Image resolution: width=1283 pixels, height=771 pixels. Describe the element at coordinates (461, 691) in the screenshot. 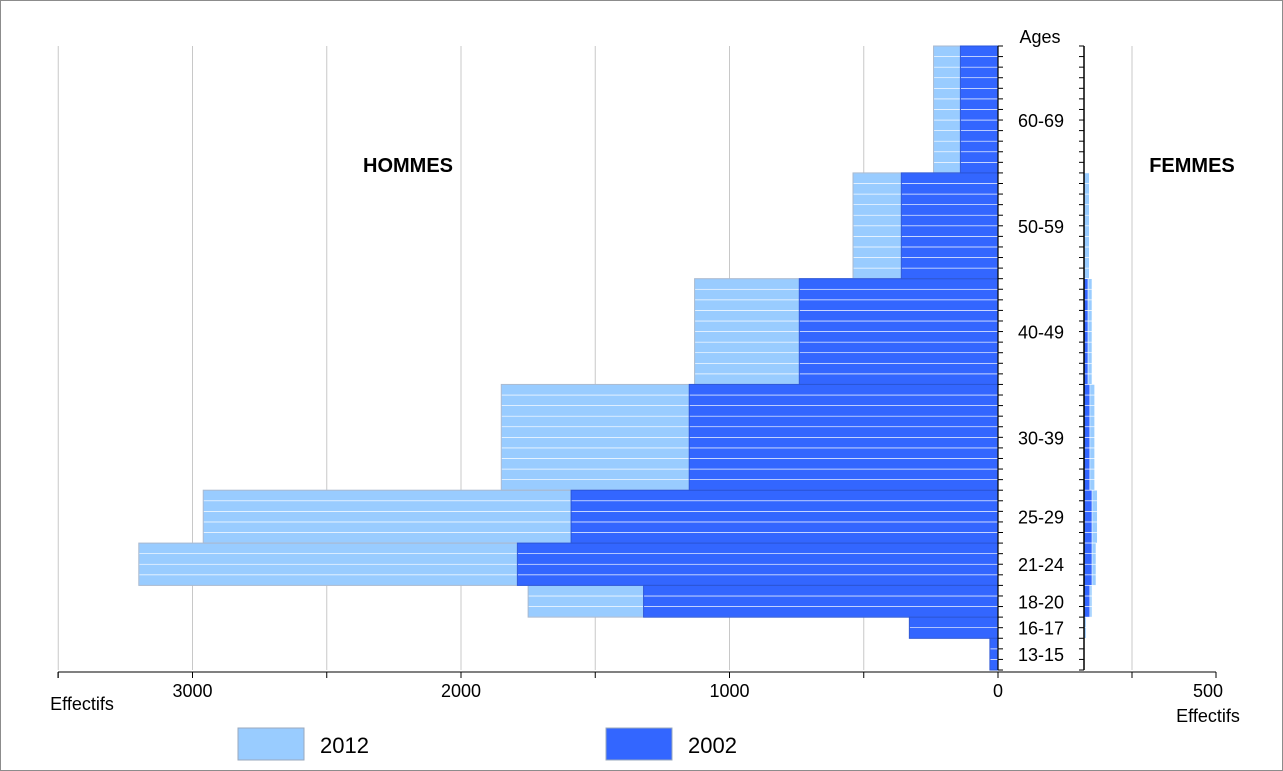

I see `x-tick-label-hommes-2000: 2000` at that location.